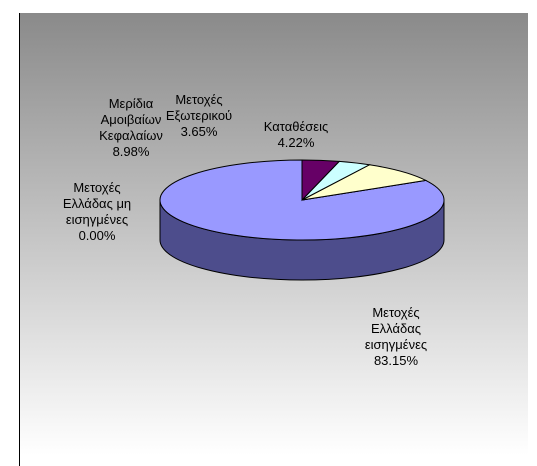  What do you see at coordinates (395, 312) in the screenshot?
I see `slice-name-line-0-0: Μετοχές` at bounding box center [395, 312].